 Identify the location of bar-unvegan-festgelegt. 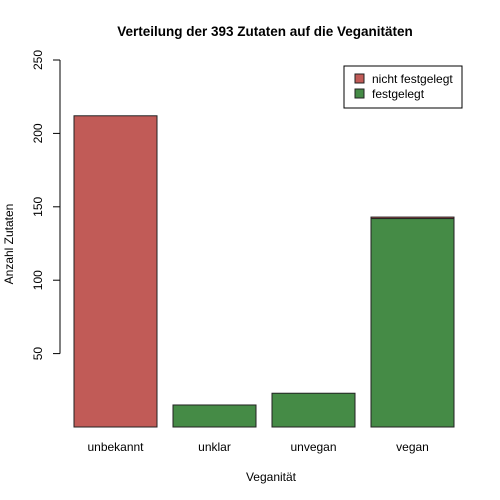
(313, 410).